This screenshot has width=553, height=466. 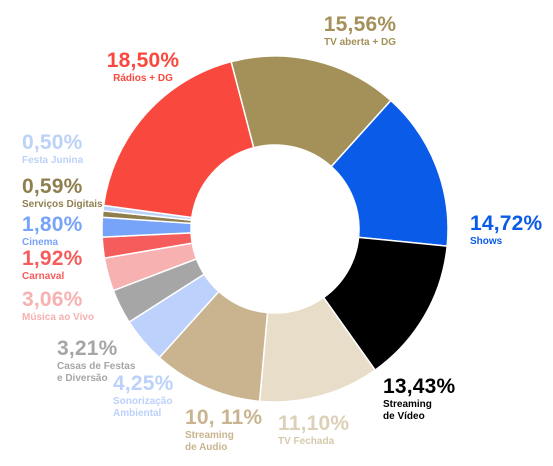 What do you see at coordinates (52, 224) in the screenshot?
I see `slice-value-label: 1,80%` at bounding box center [52, 224].